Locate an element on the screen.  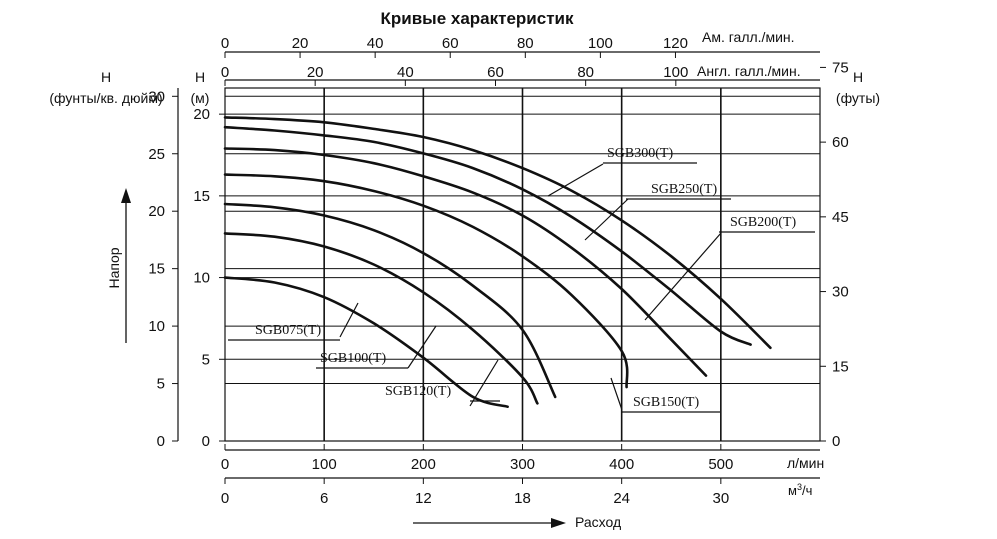
top-imp-axis-label: Англ. галл./мин. is located at coordinates (749, 71).